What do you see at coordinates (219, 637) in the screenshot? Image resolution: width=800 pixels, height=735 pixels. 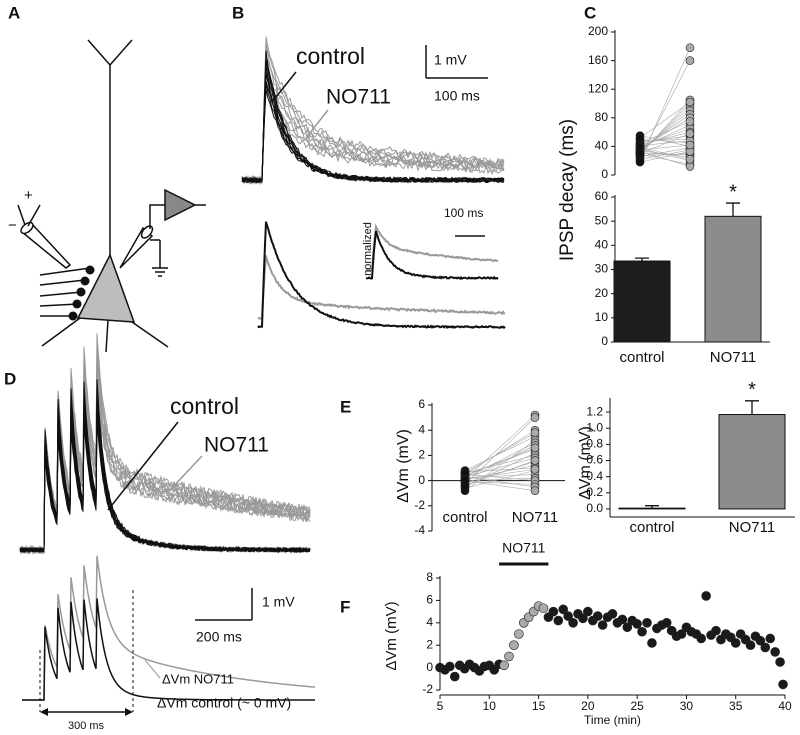 I see `scale-label: 200 ms` at bounding box center [219, 637].